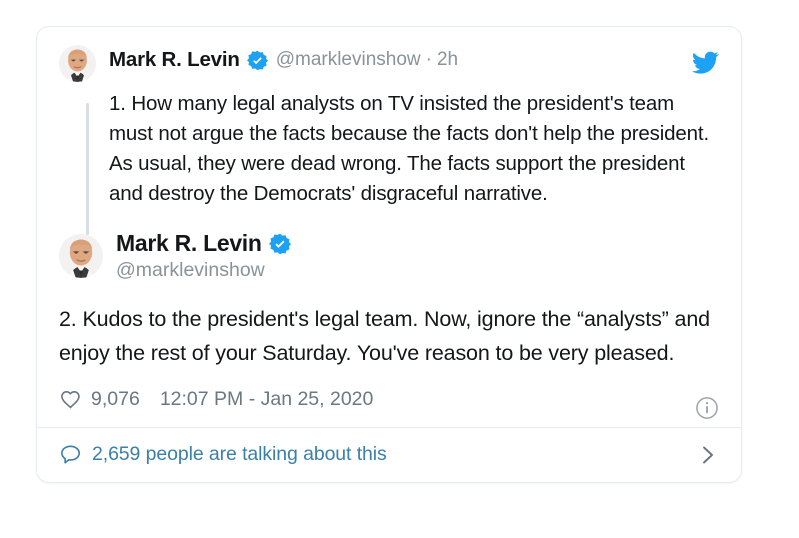 The image size is (799, 538). Describe the element at coordinates (389, 407) in the screenshot. I see `tweet-meta-row: 9,076 12:07 PM - Jan 25, 2020` at that location.